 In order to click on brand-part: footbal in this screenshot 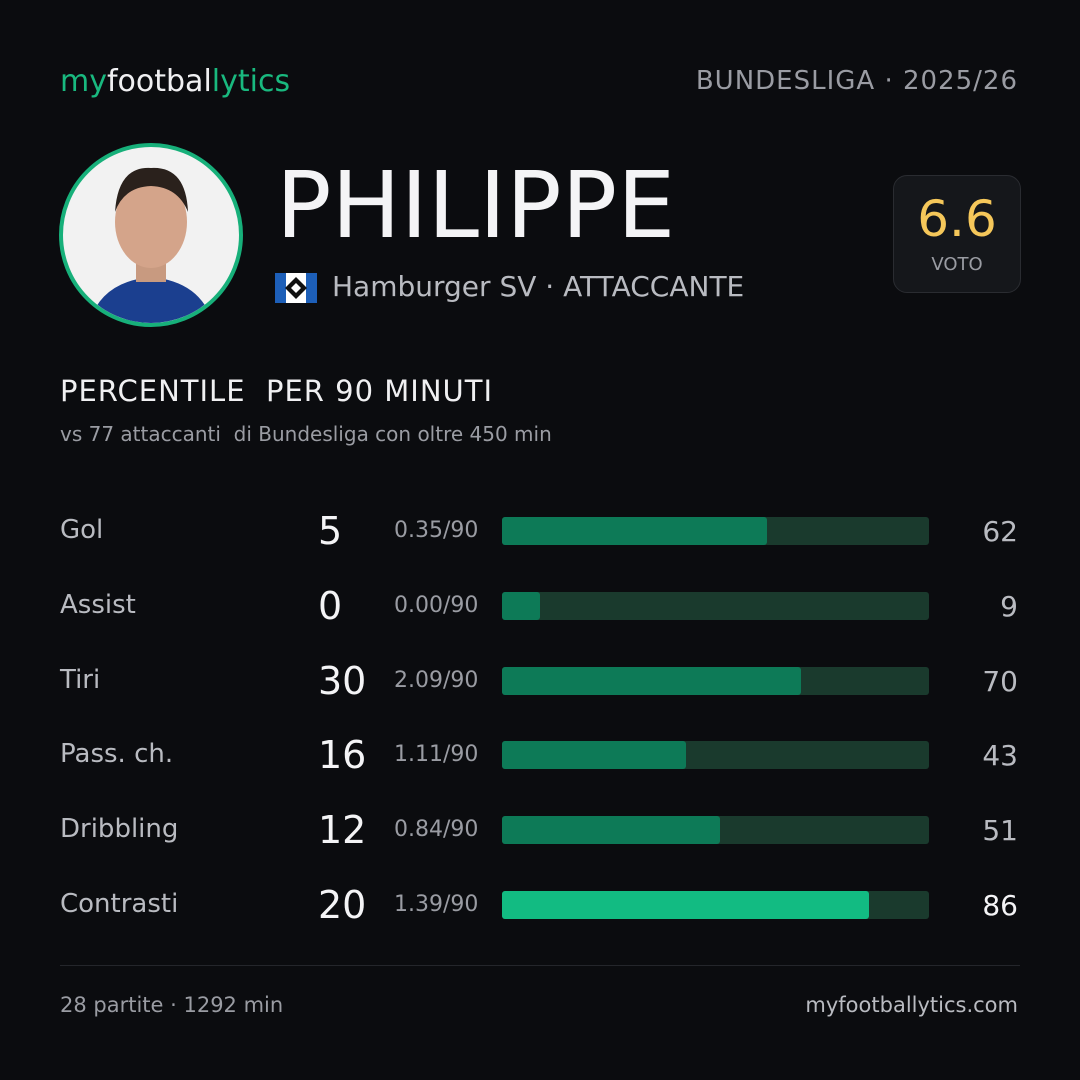, I will do `click(159, 81)`.